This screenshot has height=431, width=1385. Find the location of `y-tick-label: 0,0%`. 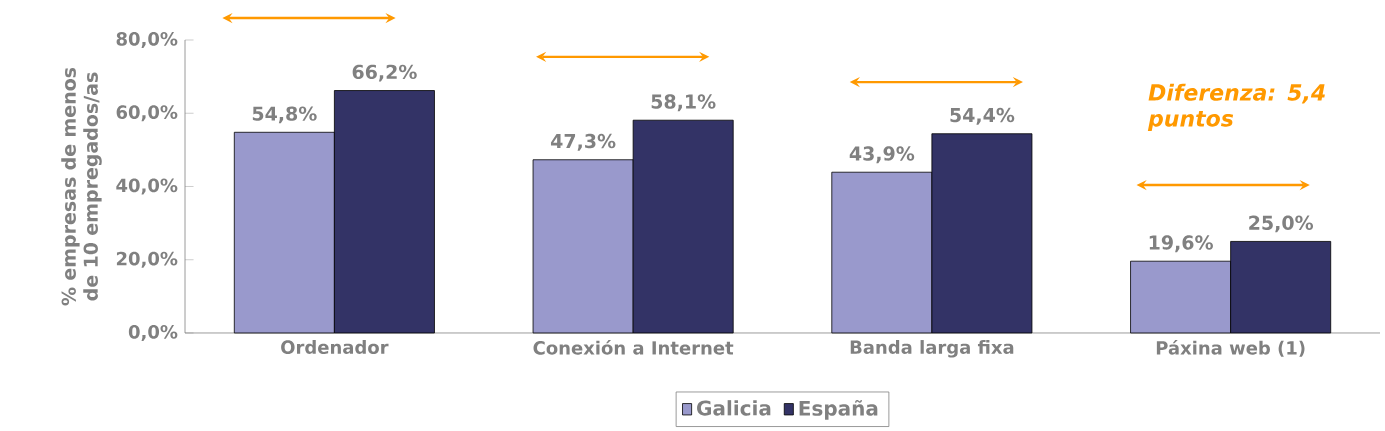

y-tick-label: 0,0% is located at coordinates (153, 333).